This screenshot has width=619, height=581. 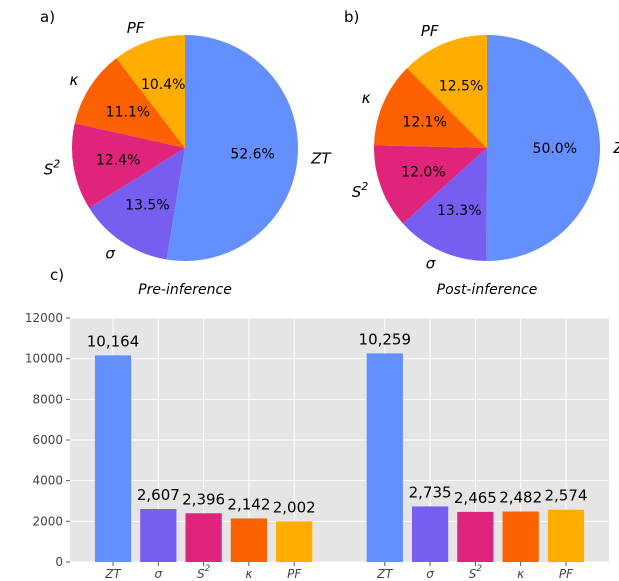 What do you see at coordinates (47, 399) in the screenshot?
I see `y-tick-label: 8000` at bounding box center [47, 399].